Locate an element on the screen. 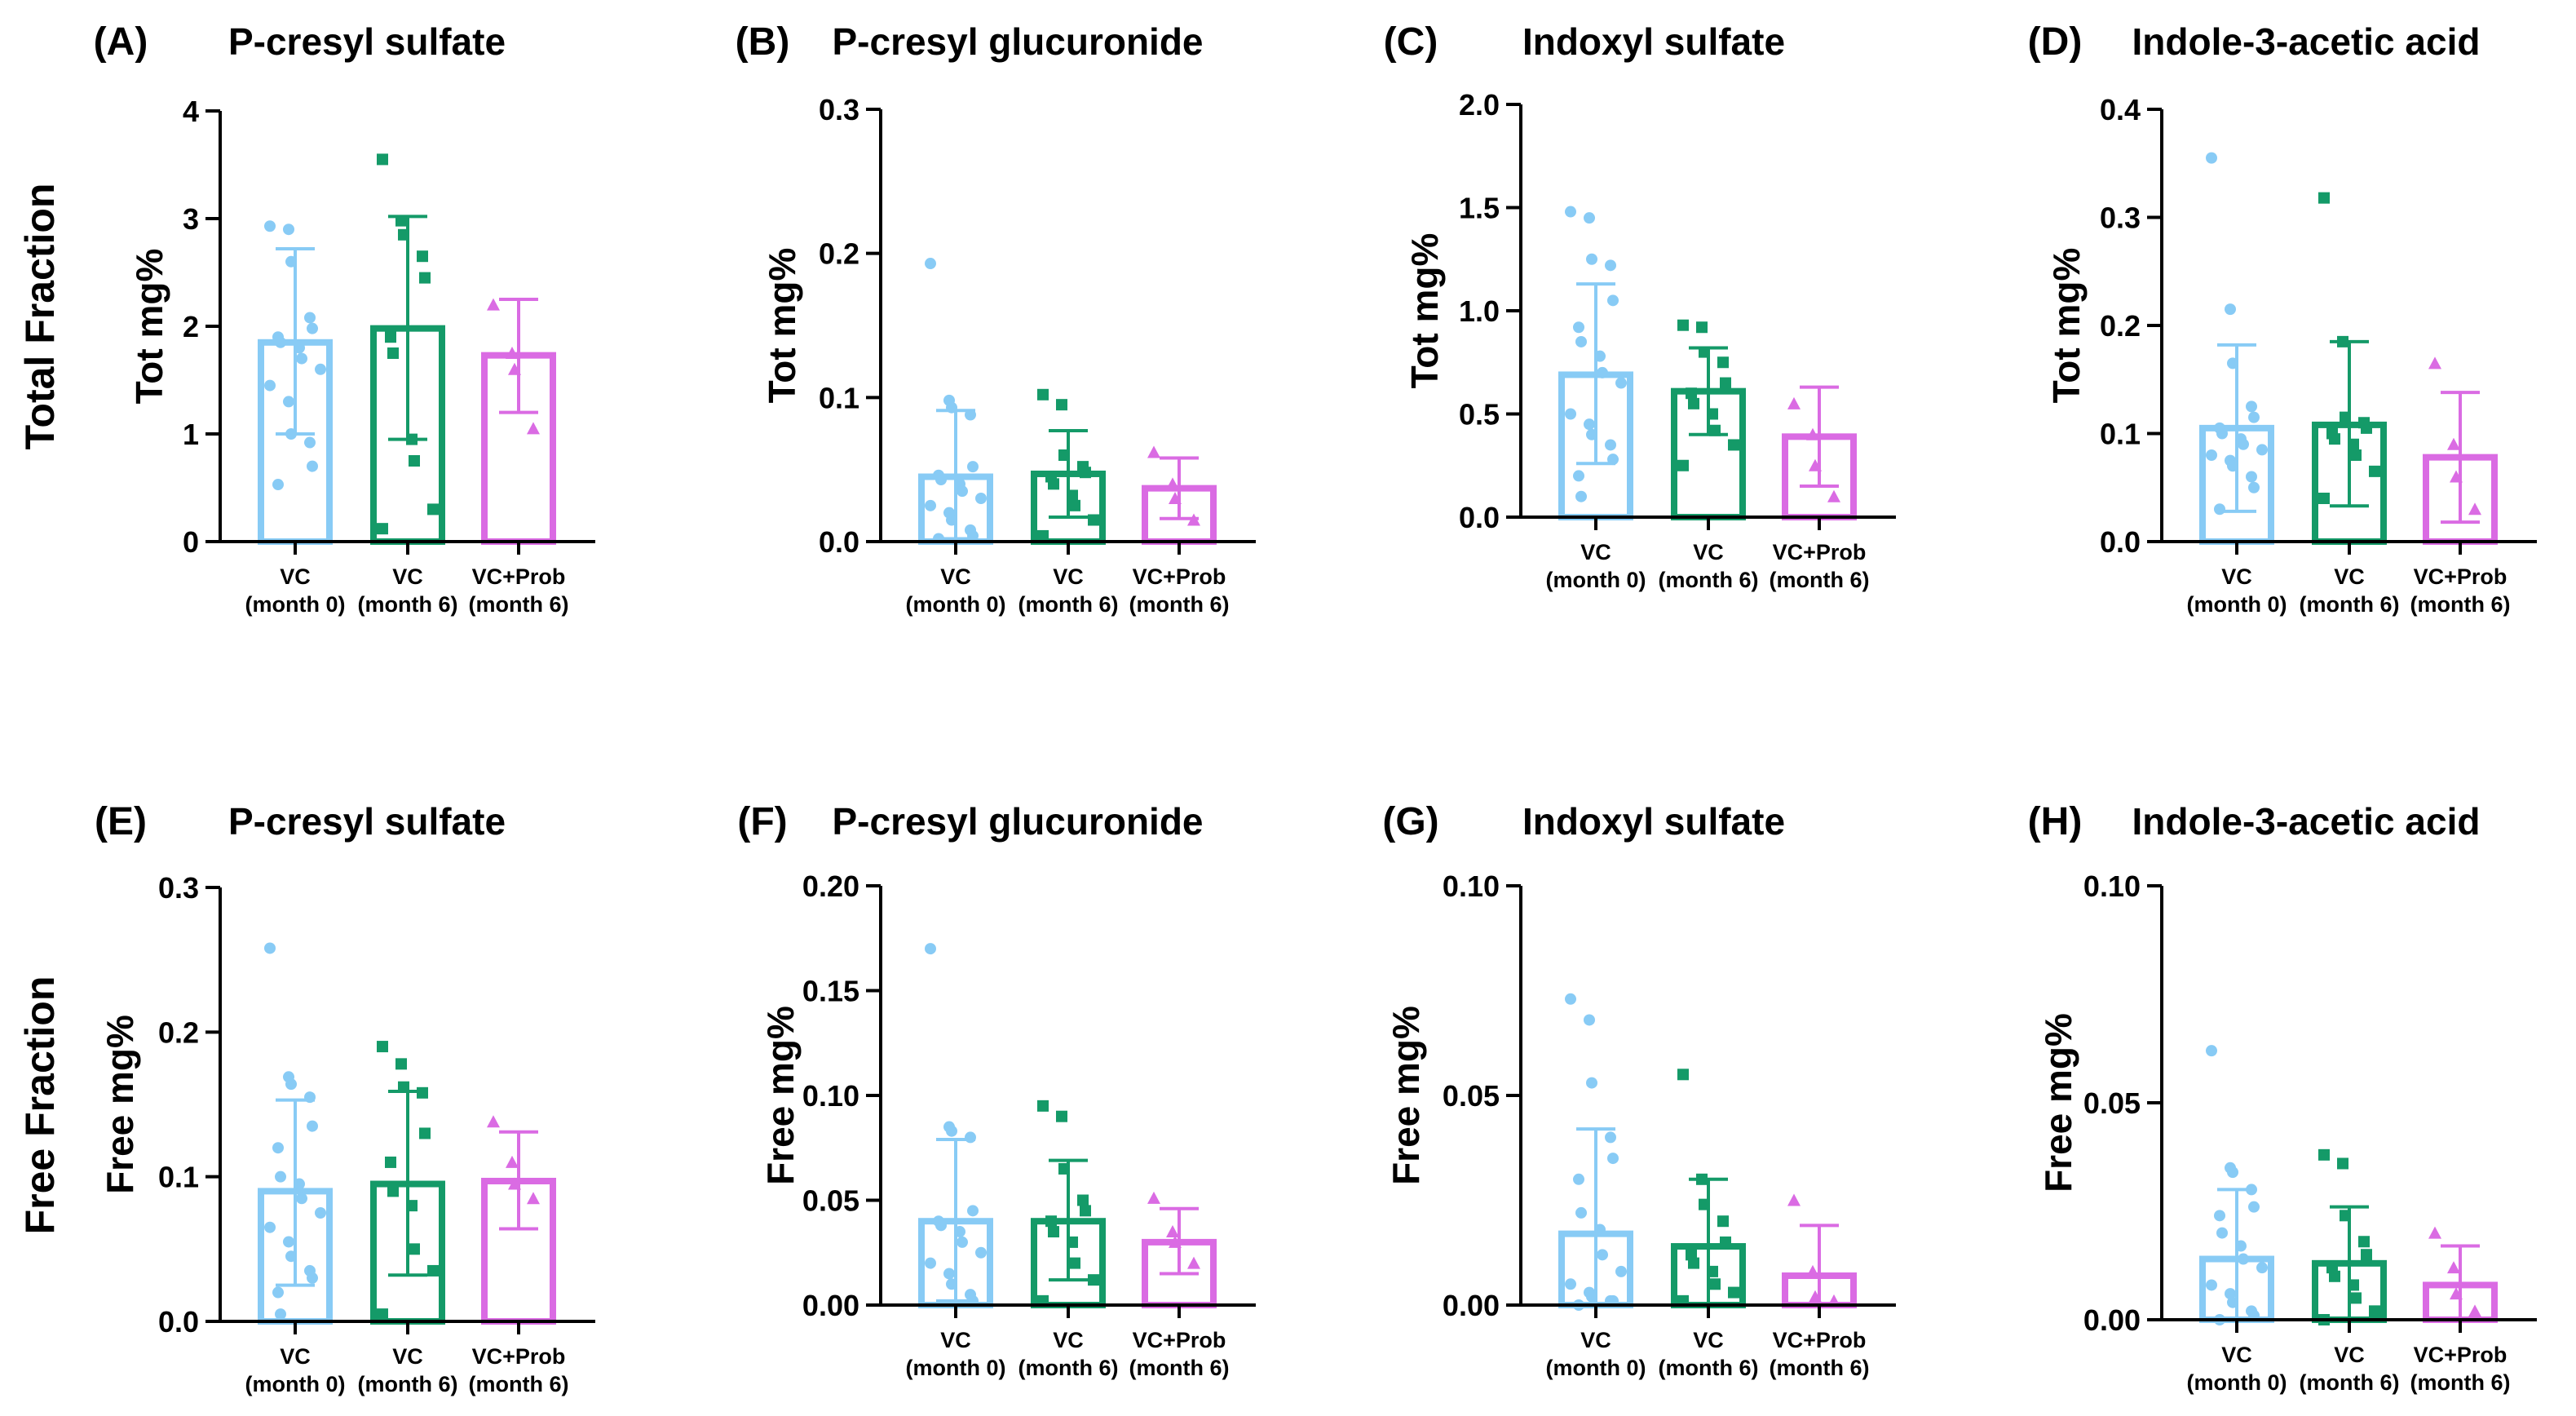  chart-title: Indole-3-acetic acid is located at coordinates (2306, 41).